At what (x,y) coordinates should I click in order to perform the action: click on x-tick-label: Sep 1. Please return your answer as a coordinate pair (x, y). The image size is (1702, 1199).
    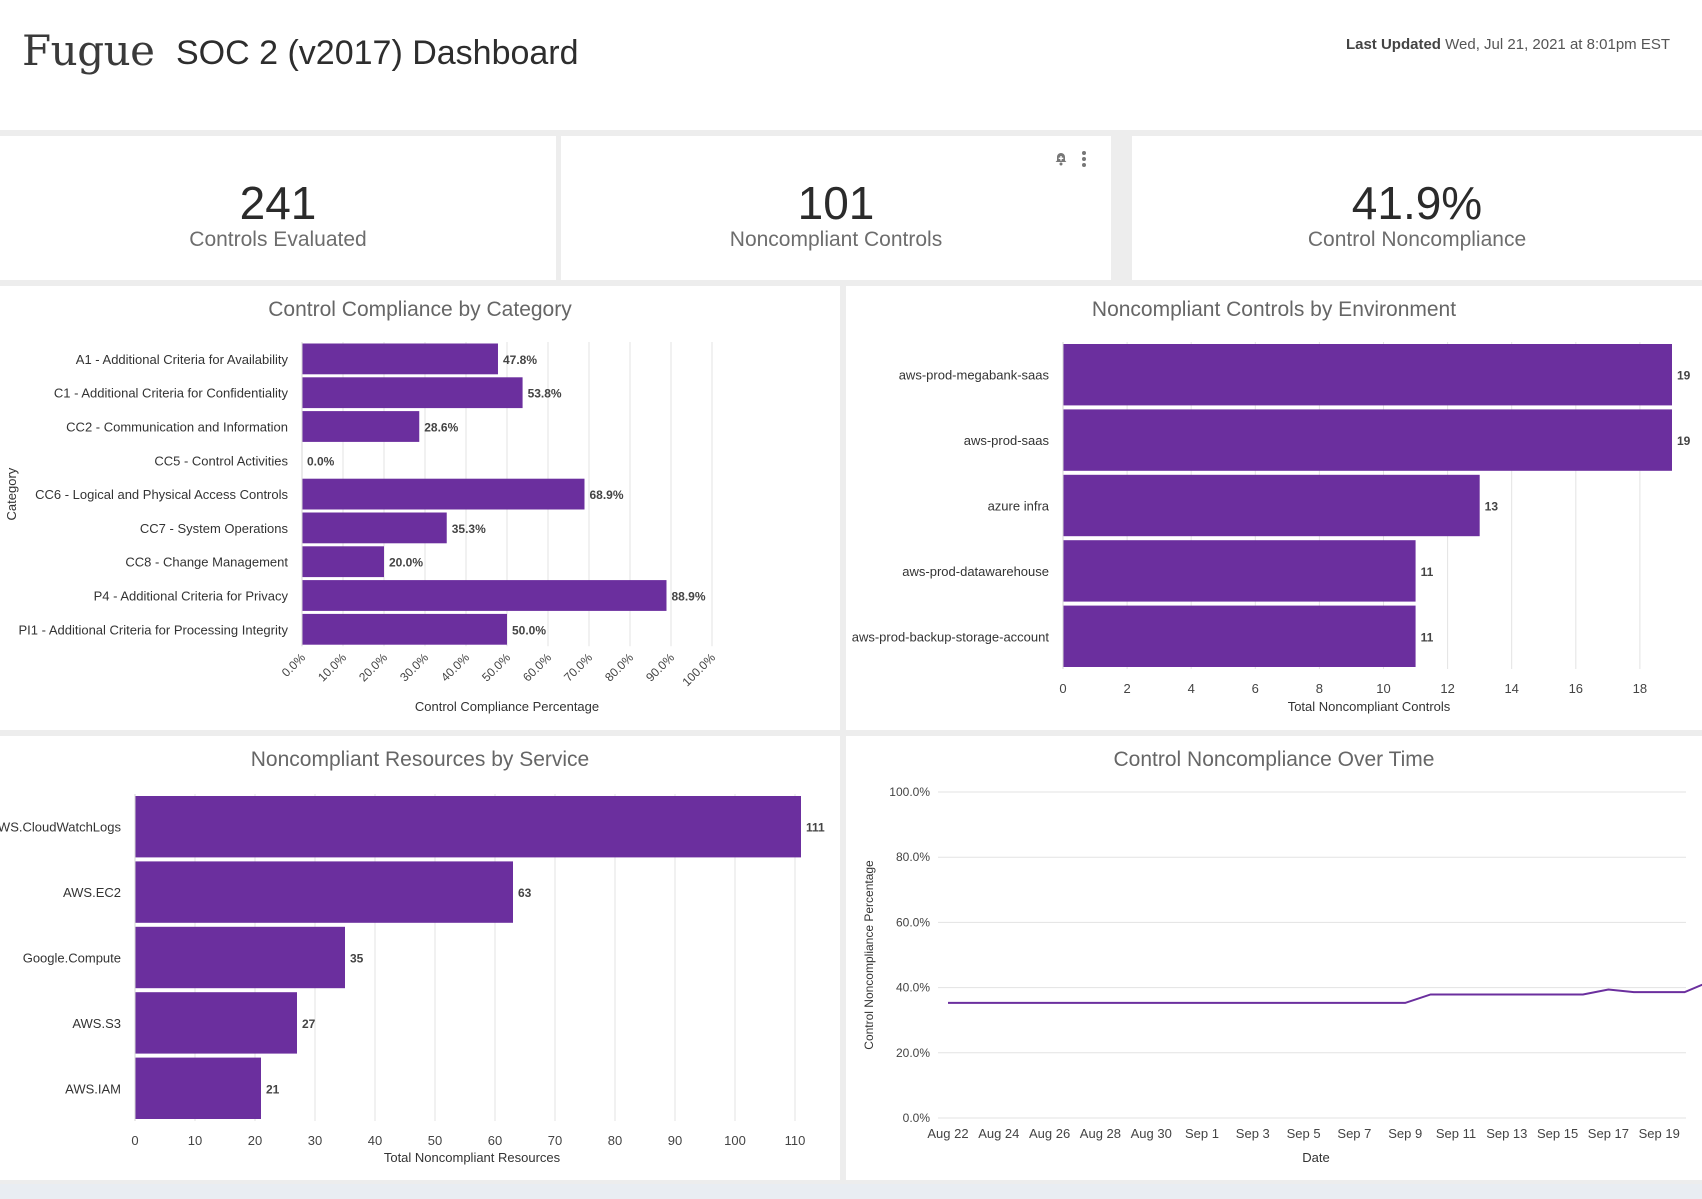
    Looking at the image, I should click on (1202, 1133).